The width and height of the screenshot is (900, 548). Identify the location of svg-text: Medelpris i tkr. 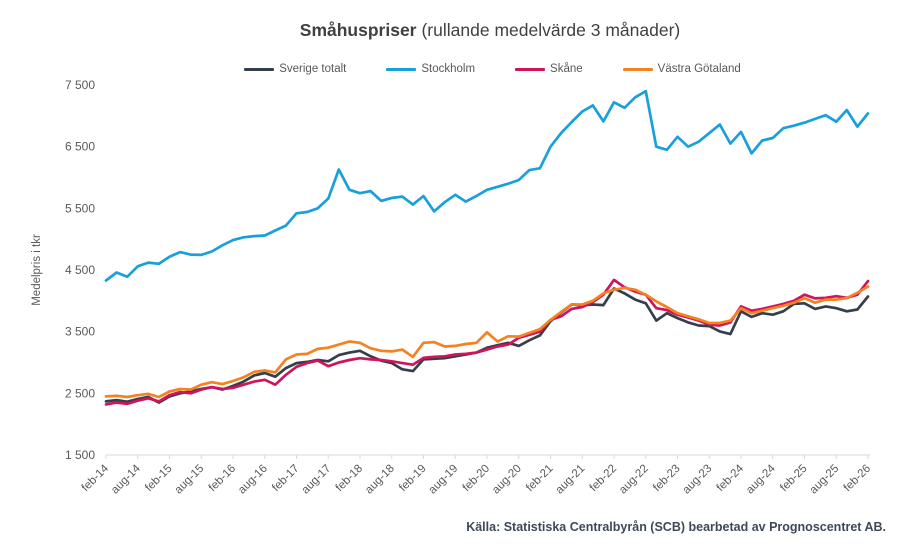
(37, 270).